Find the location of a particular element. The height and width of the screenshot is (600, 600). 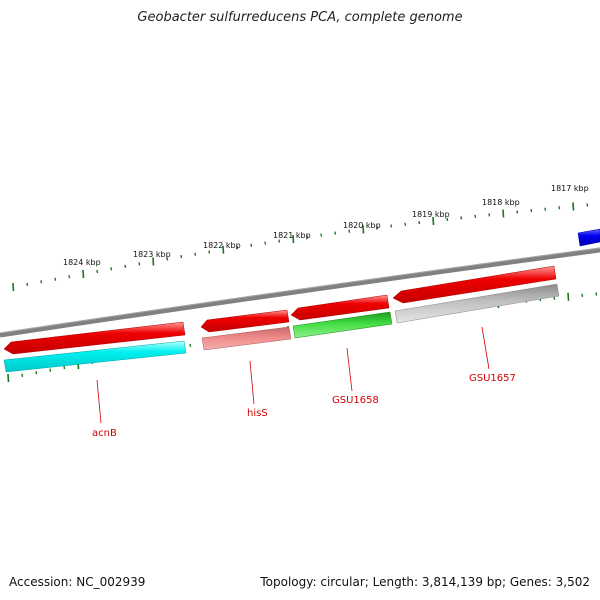

genome-backbone-highlight is located at coordinates (300, 290).